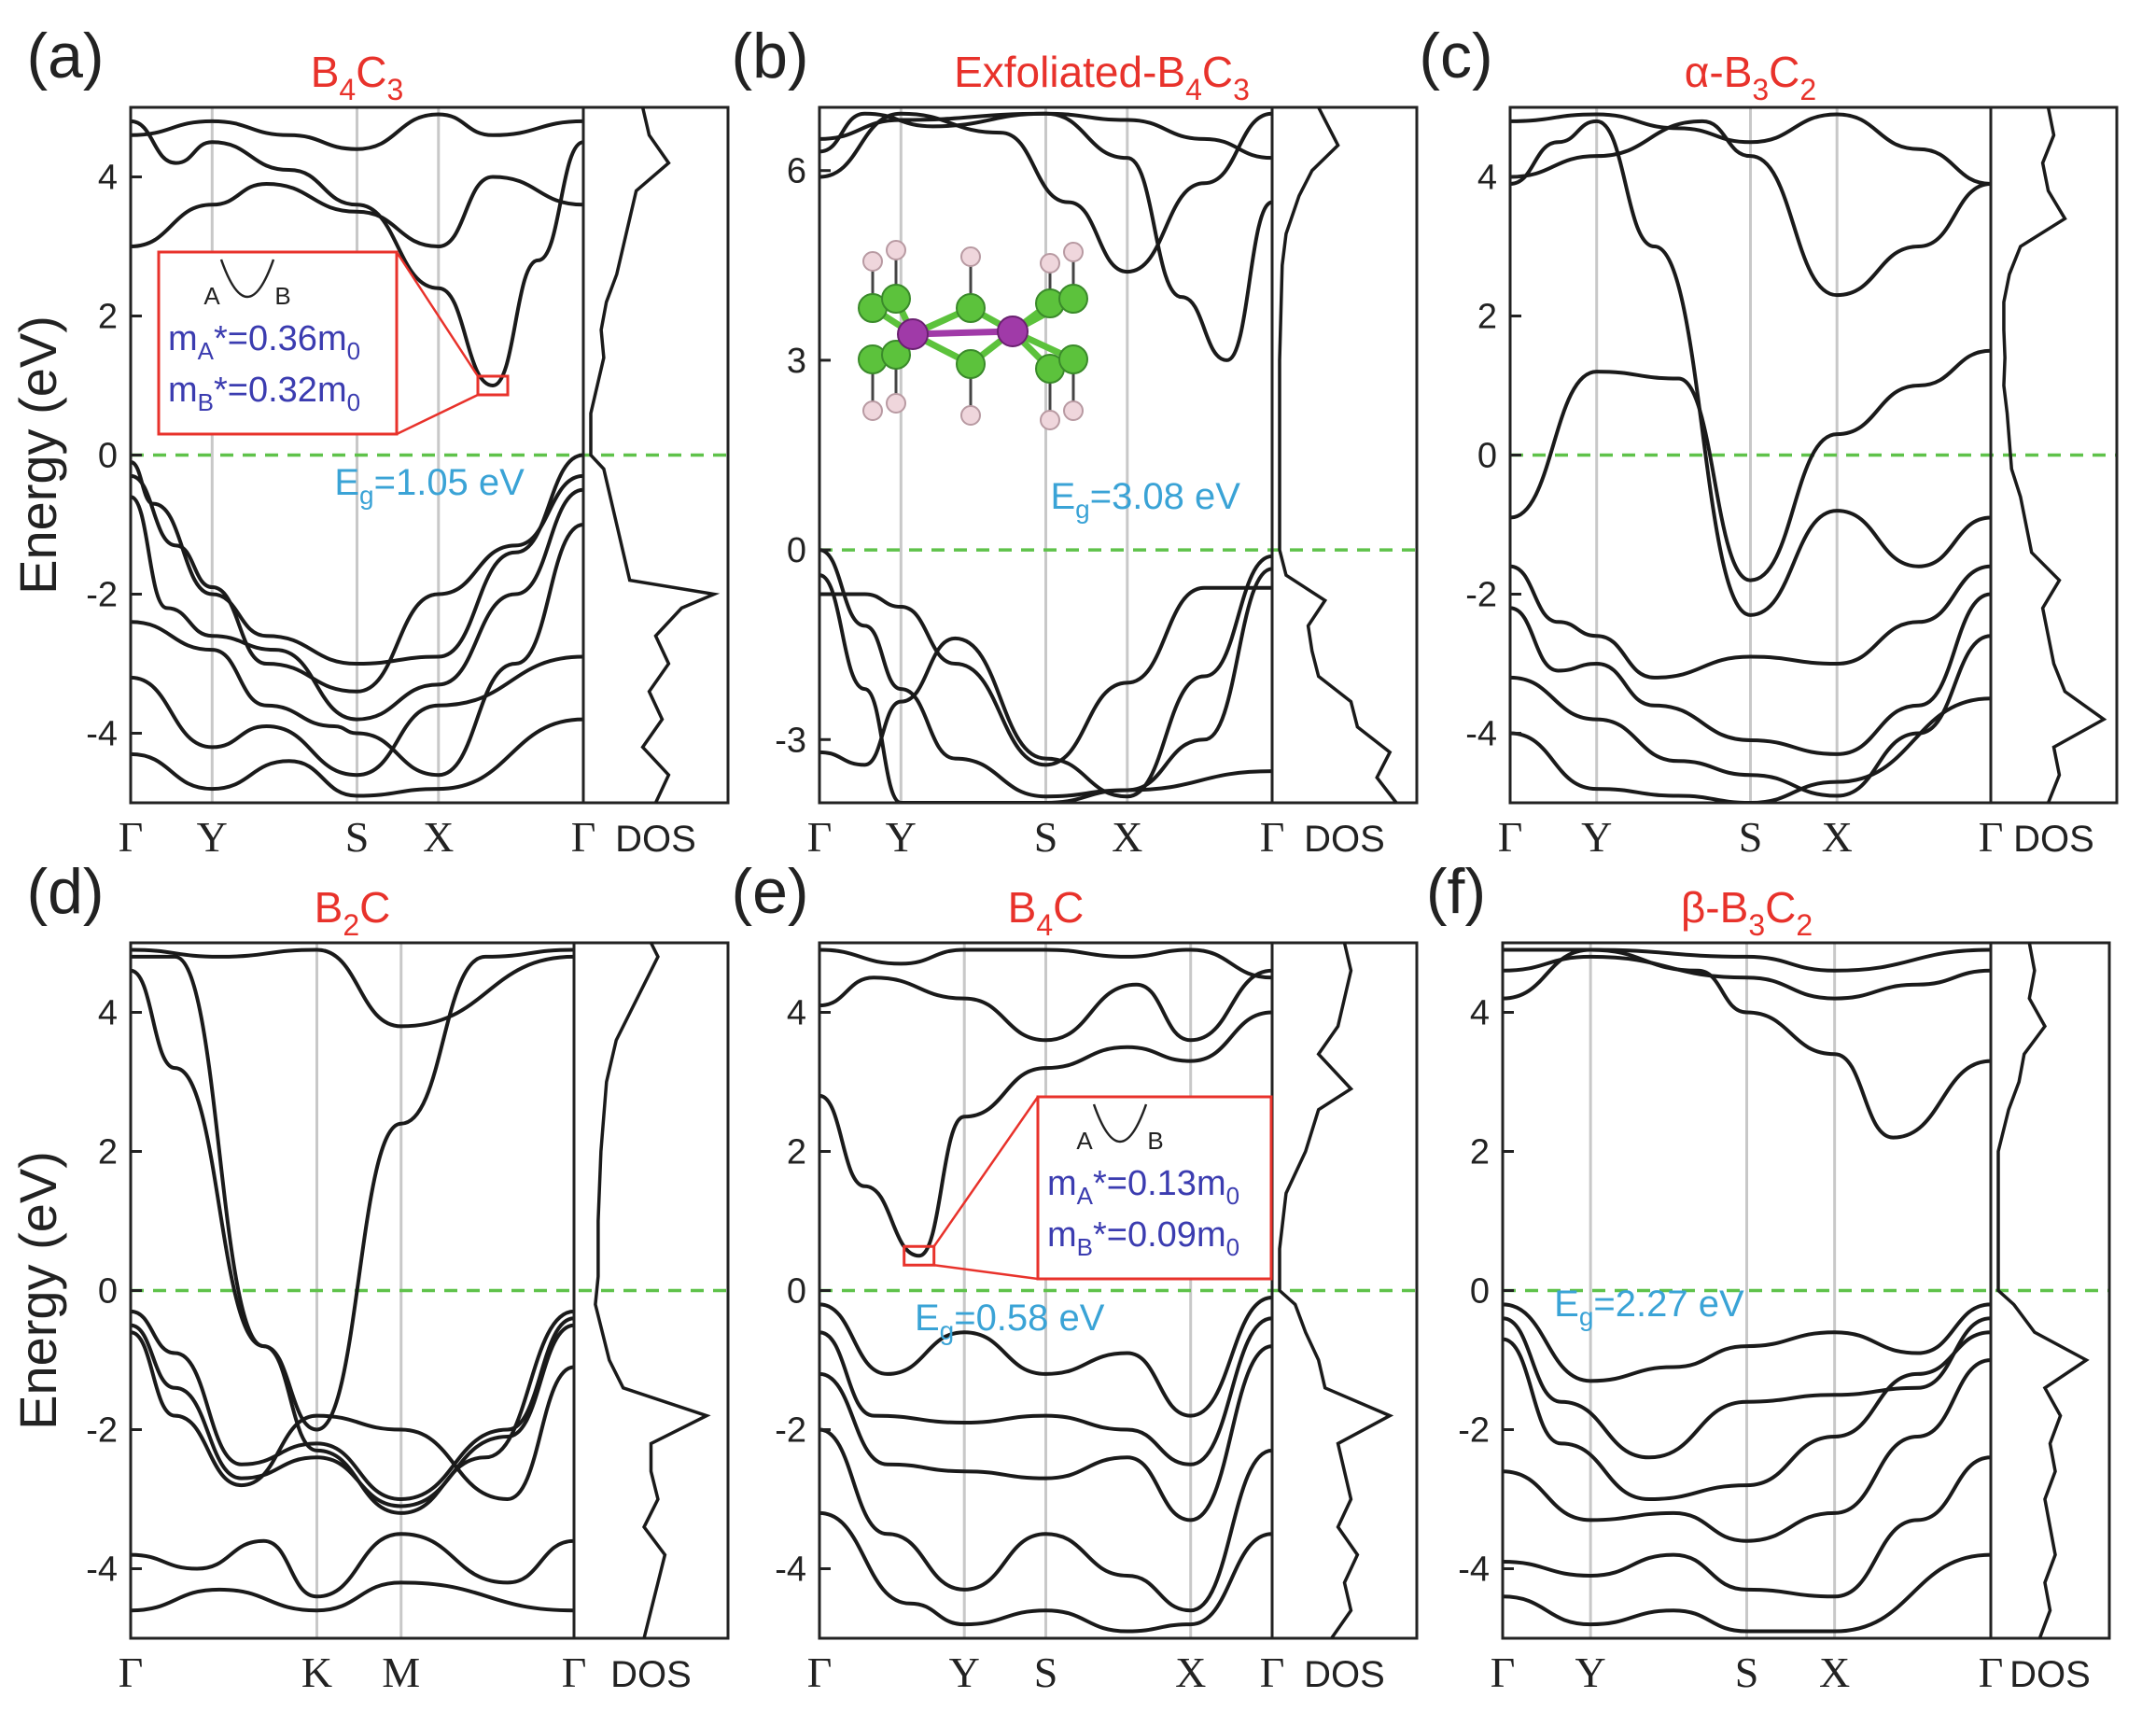 Image resolution: width=2156 pixels, height=1712 pixels. Describe the element at coordinates (1155, 1141) in the screenshot. I see `inset-label-b: B` at that location.